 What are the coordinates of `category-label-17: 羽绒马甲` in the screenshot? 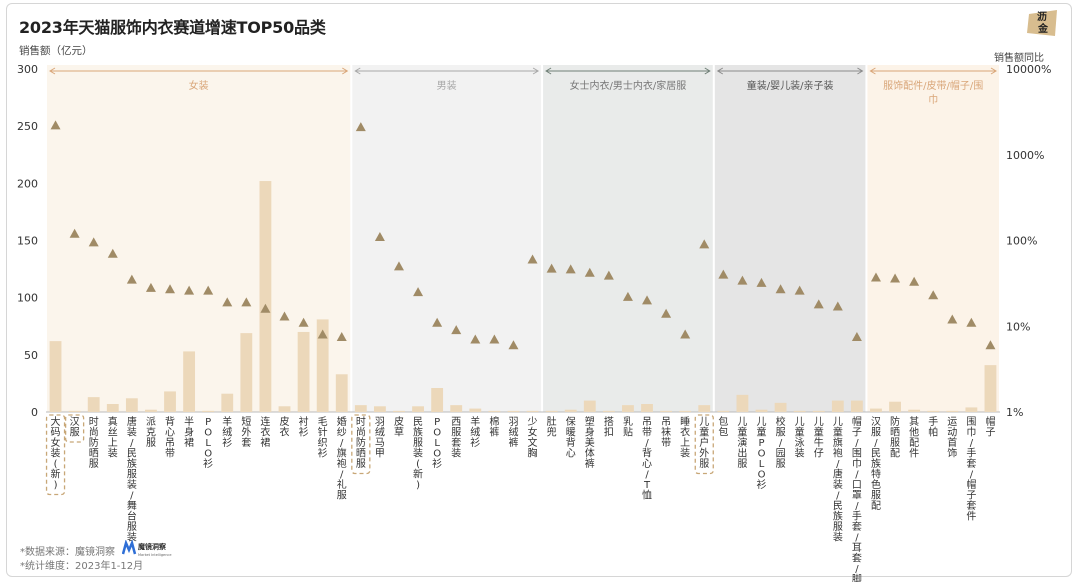 It's located at (380, 438).